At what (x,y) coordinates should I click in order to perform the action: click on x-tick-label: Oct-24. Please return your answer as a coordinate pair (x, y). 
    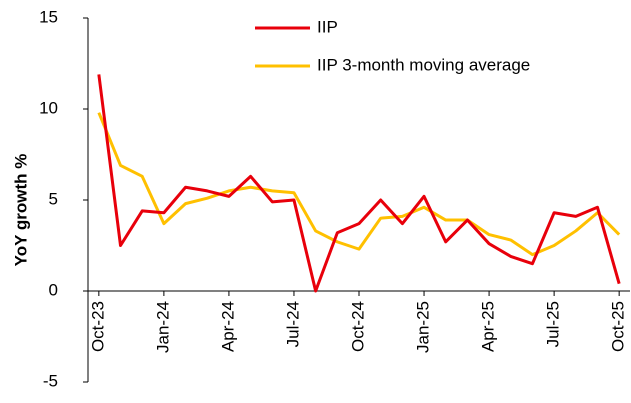
    Looking at the image, I should click on (357, 326).